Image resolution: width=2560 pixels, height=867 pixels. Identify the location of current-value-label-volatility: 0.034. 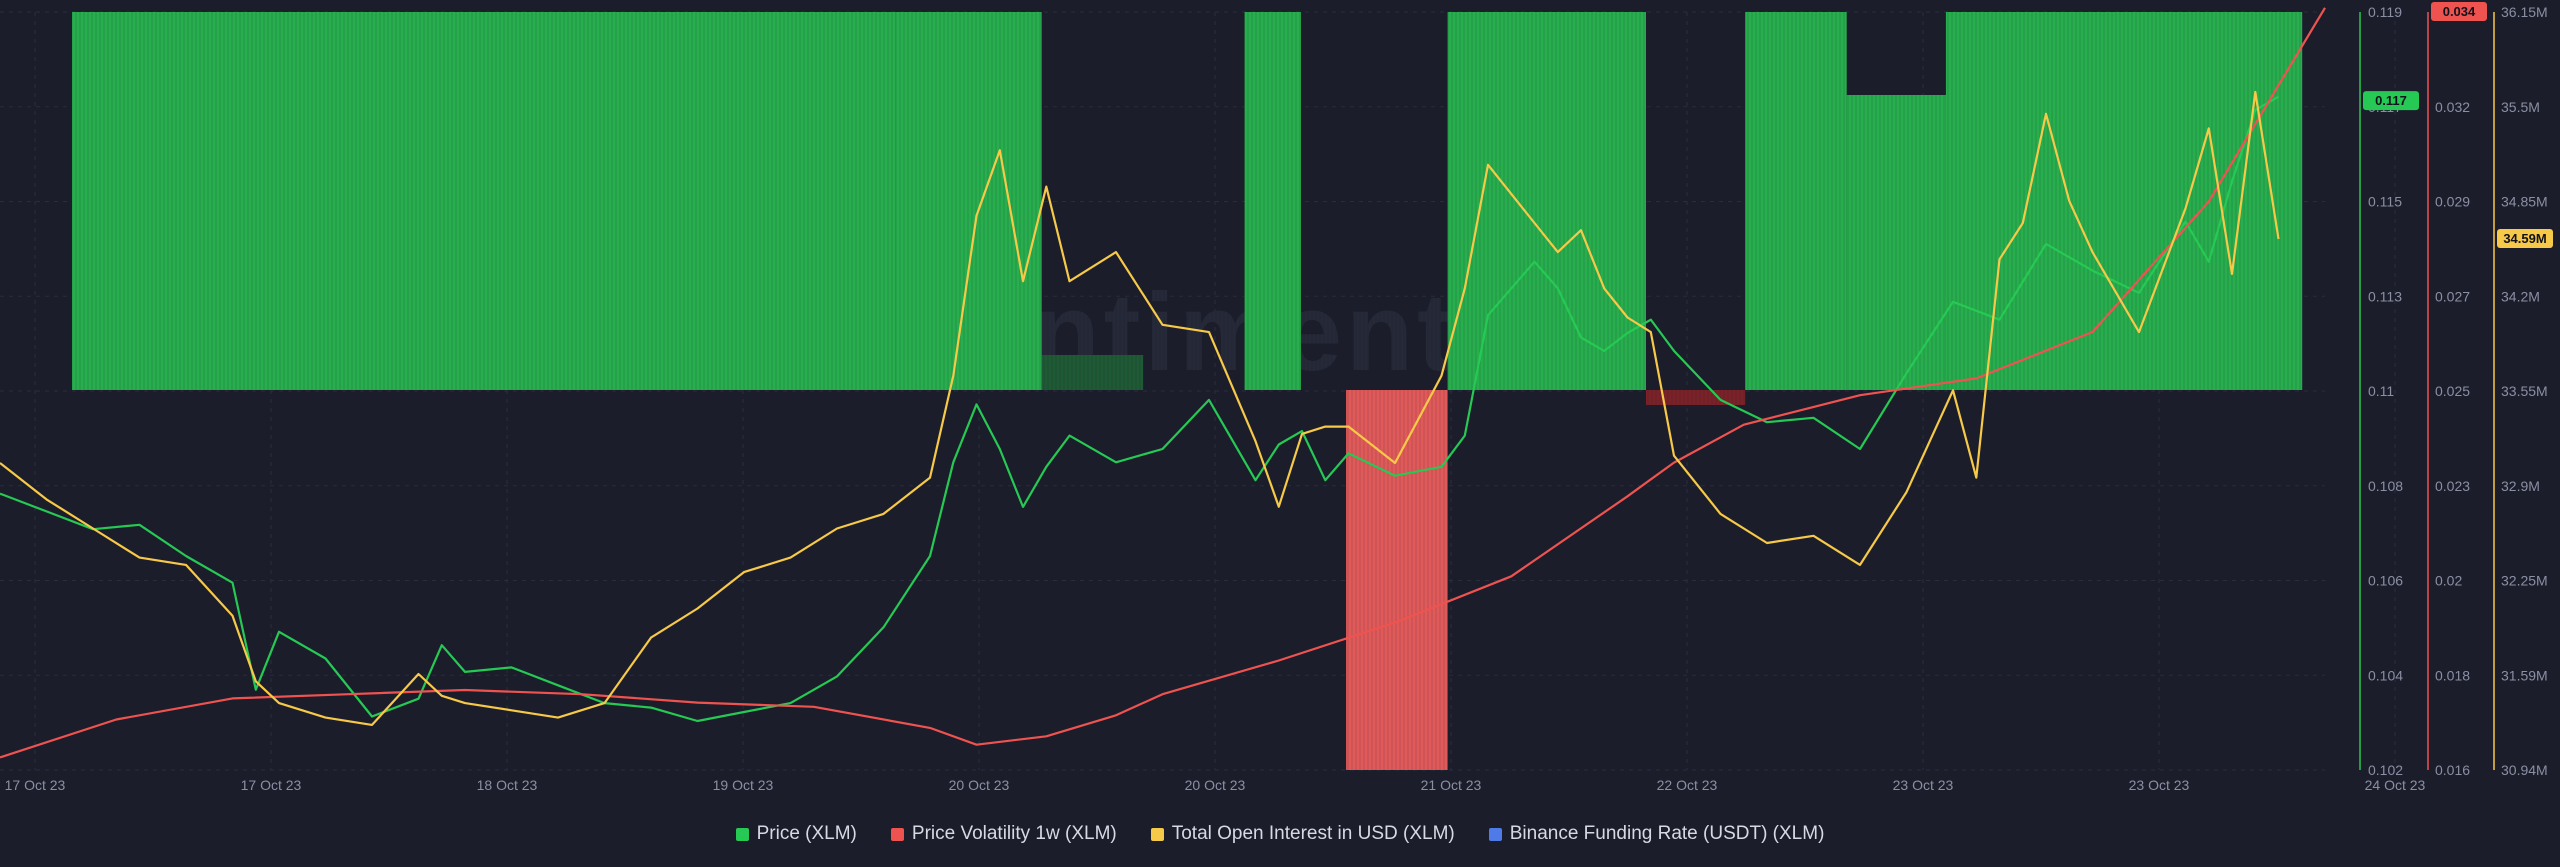
(2459, 11).